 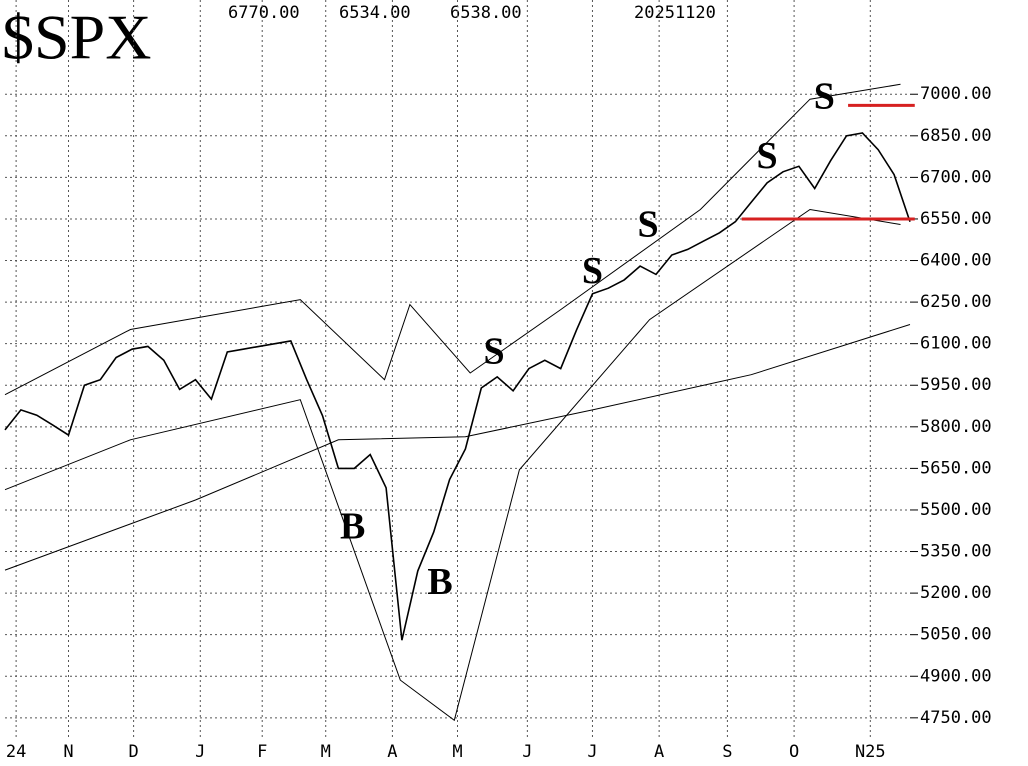 I want to click on x-tick-label: N25, so click(x=870, y=752).